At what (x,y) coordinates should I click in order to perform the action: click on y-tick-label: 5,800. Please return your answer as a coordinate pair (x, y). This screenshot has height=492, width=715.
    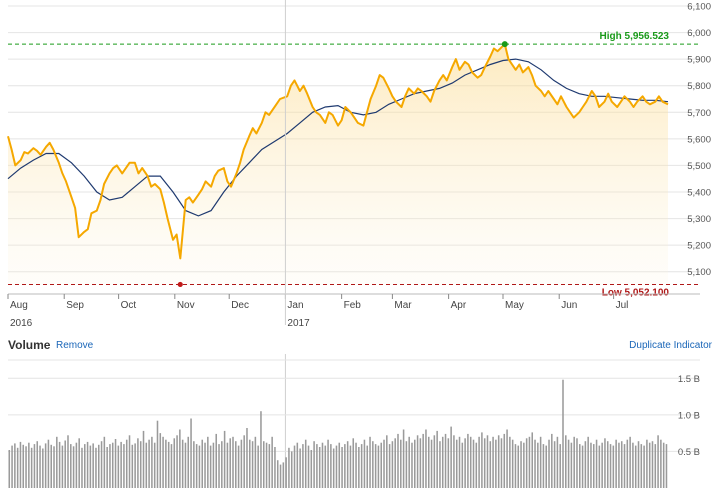
    Looking at the image, I should click on (699, 86).